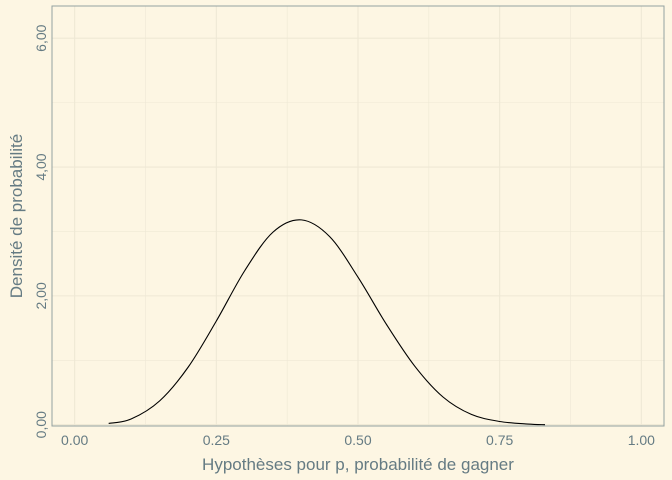 The width and height of the screenshot is (672, 480). What do you see at coordinates (41, 231) in the screenshot?
I see `y-axis-ticks: 0,00 2,00 4,00 6,00` at bounding box center [41, 231].